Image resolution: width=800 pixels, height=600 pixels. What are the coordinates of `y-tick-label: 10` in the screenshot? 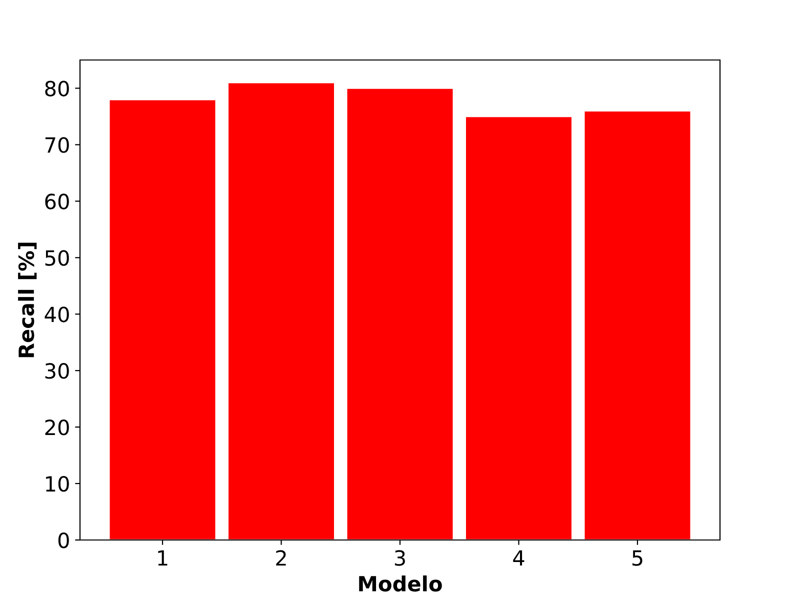 It's located at (57, 484).